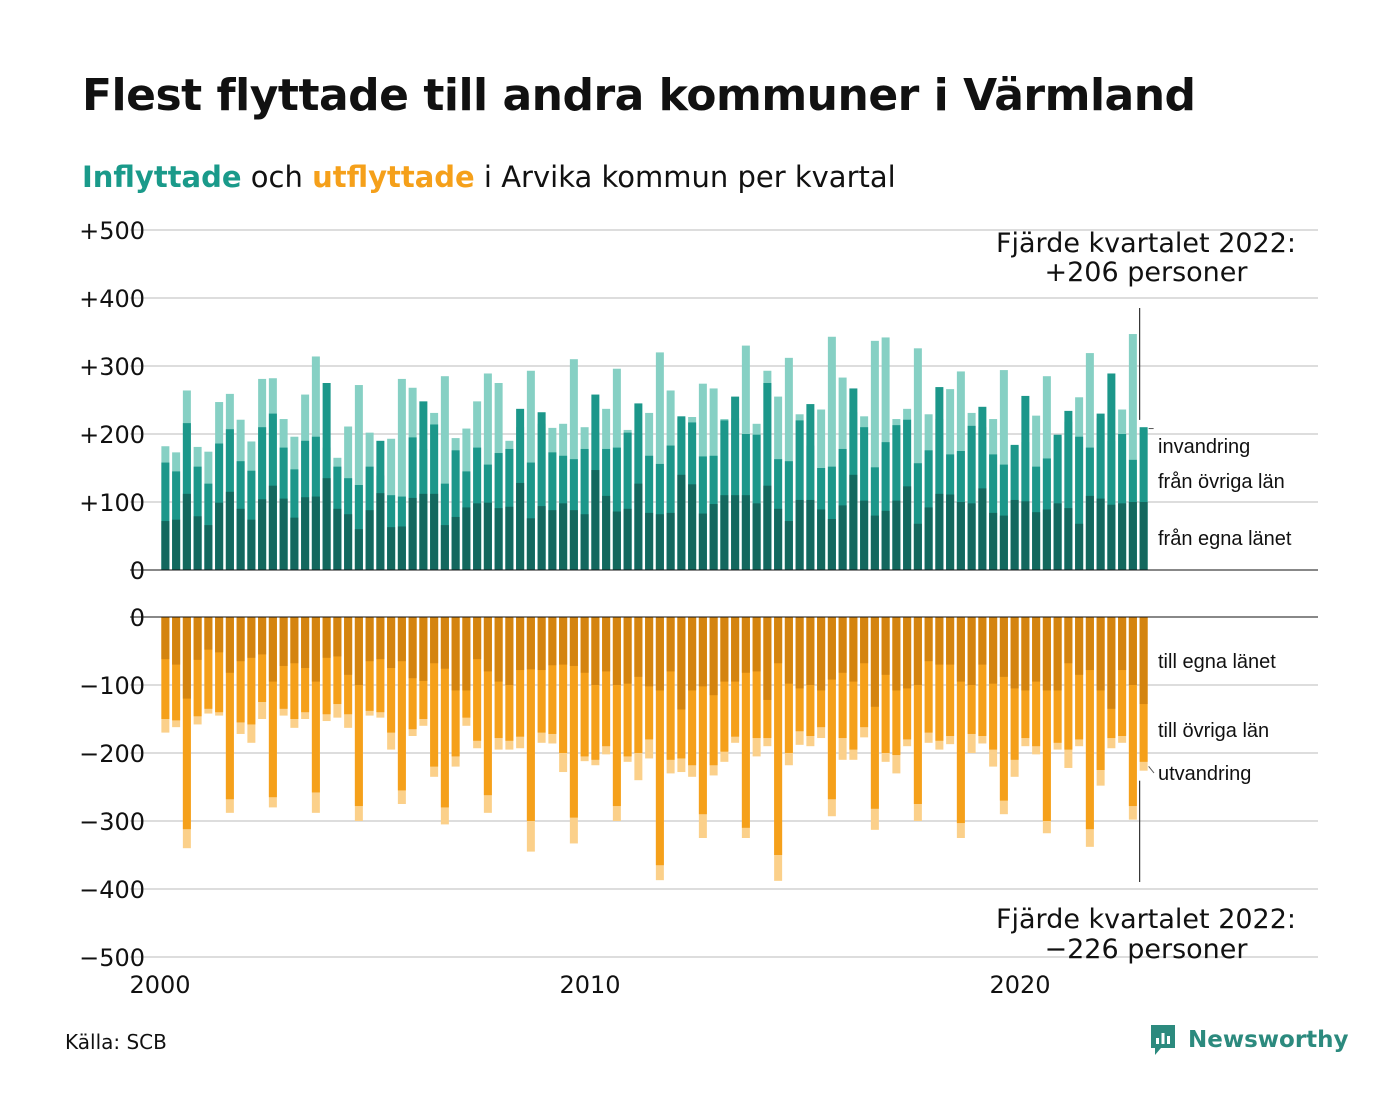  What do you see at coordinates (137, 618) in the screenshot?
I see `bottom-y-tick-label: 0` at bounding box center [137, 618].